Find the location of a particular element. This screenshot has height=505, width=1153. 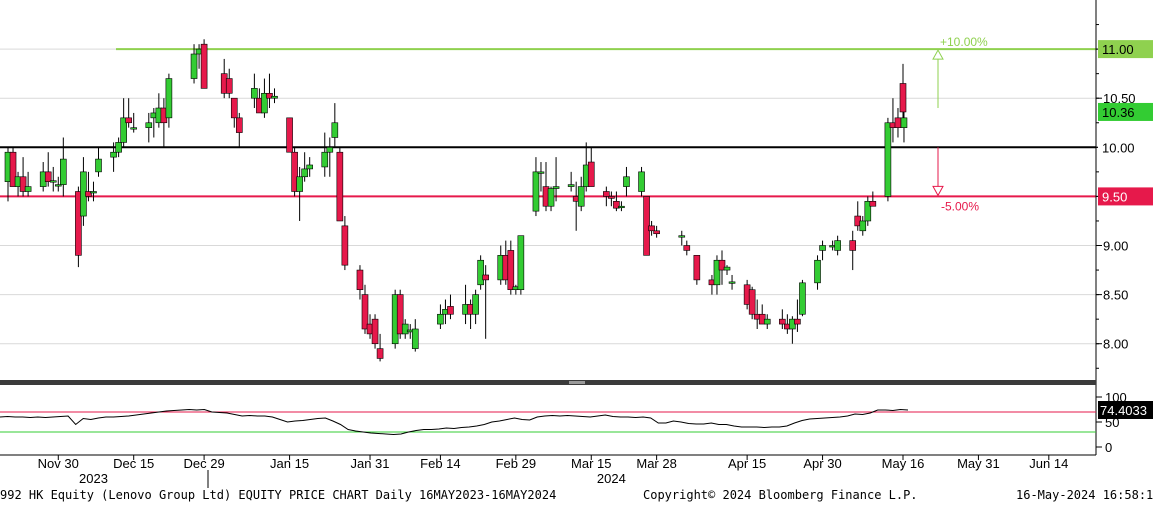

rsi-value-label: 74.4033 is located at coordinates (1123, 410).